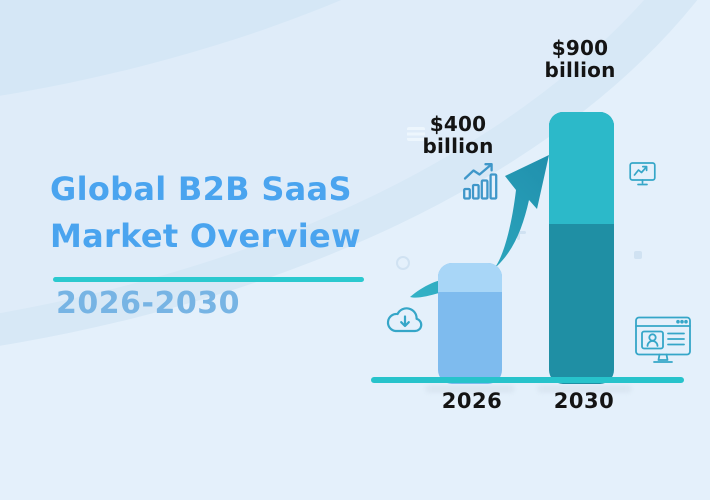  I want to click on bar-2026, so click(470, 323).